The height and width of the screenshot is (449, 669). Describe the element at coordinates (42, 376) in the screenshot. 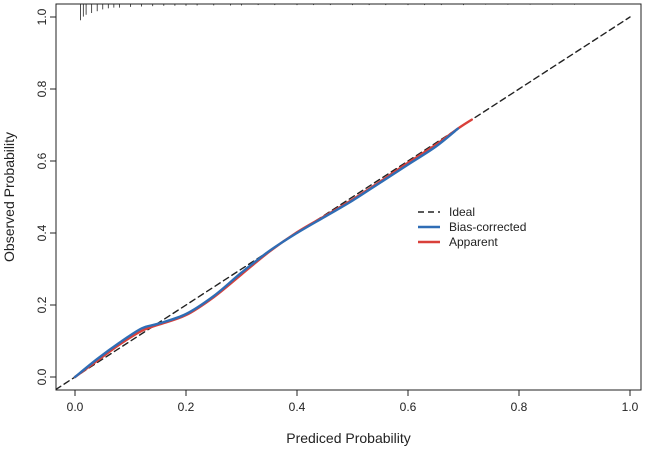

I see `y-tick-label: 0.0` at that location.